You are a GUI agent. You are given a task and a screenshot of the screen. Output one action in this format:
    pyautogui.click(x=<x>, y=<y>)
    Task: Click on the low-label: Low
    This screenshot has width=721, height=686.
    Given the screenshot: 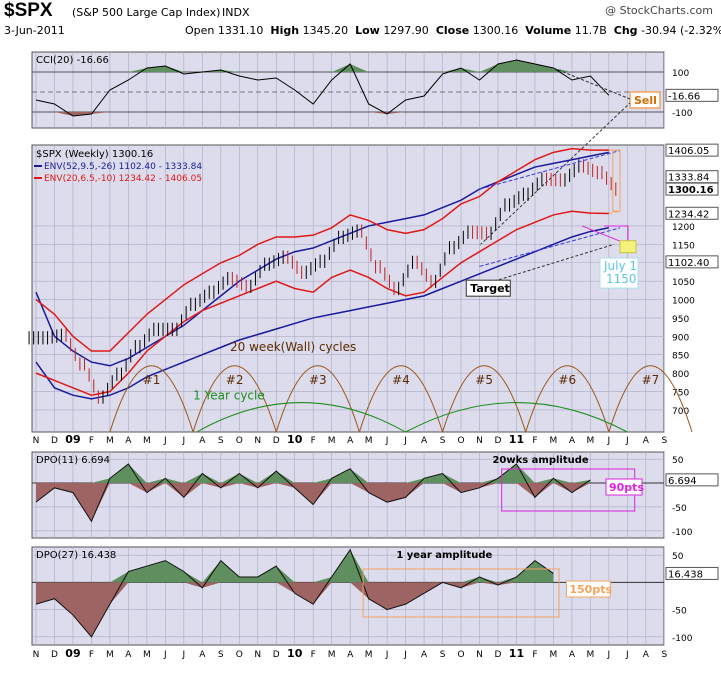 What is the action you would take?
    pyautogui.click(x=367, y=30)
    